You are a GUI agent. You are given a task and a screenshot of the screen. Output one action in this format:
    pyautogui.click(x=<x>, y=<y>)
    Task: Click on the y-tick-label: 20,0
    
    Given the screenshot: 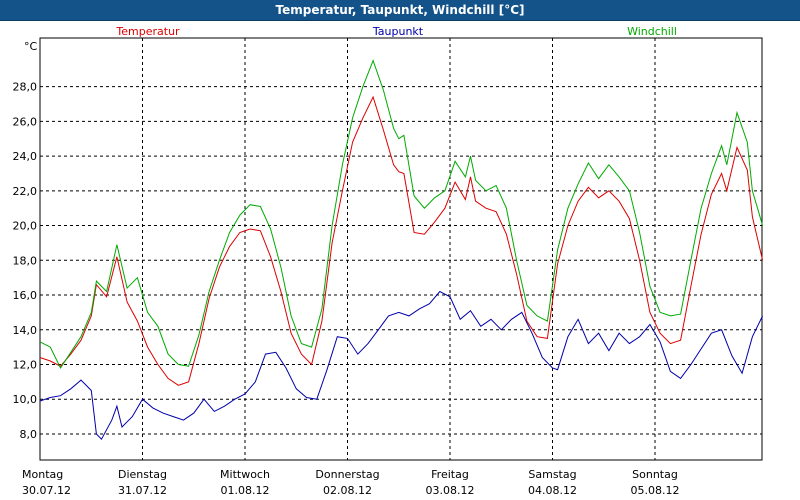 What is the action you would take?
    pyautogui.click(x=25, y=226)
    